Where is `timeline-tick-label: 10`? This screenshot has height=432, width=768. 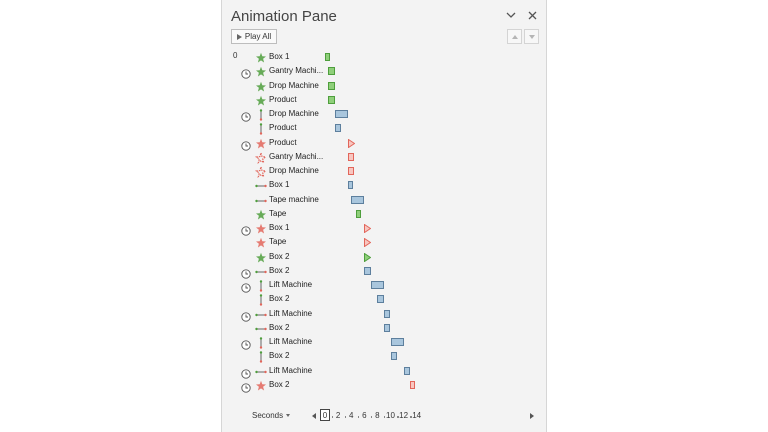 timeline-tick-label: 10 is located at coordinates (390, 415).